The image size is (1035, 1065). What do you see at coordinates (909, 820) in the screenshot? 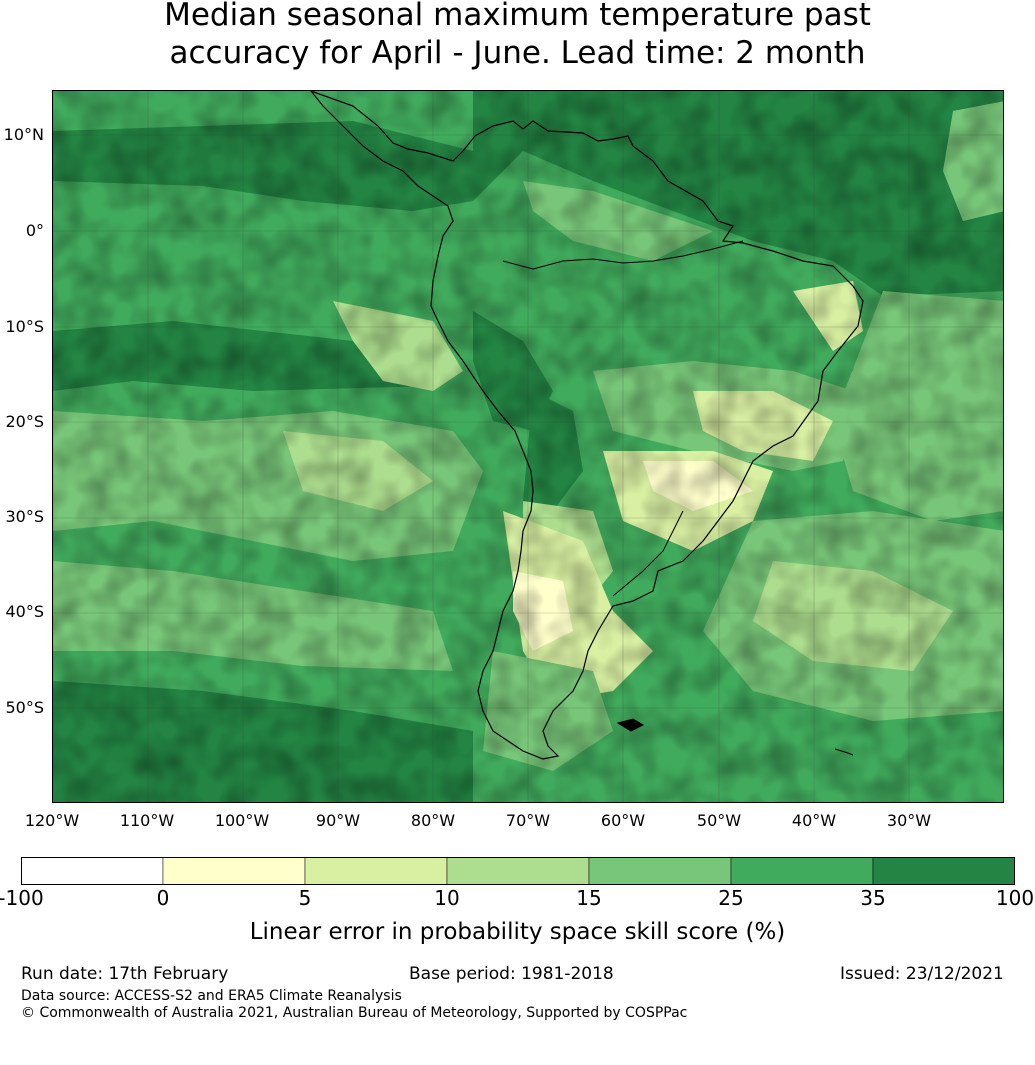
I see `lon-label-30w: 30°W` at bounding box center [909, 820].